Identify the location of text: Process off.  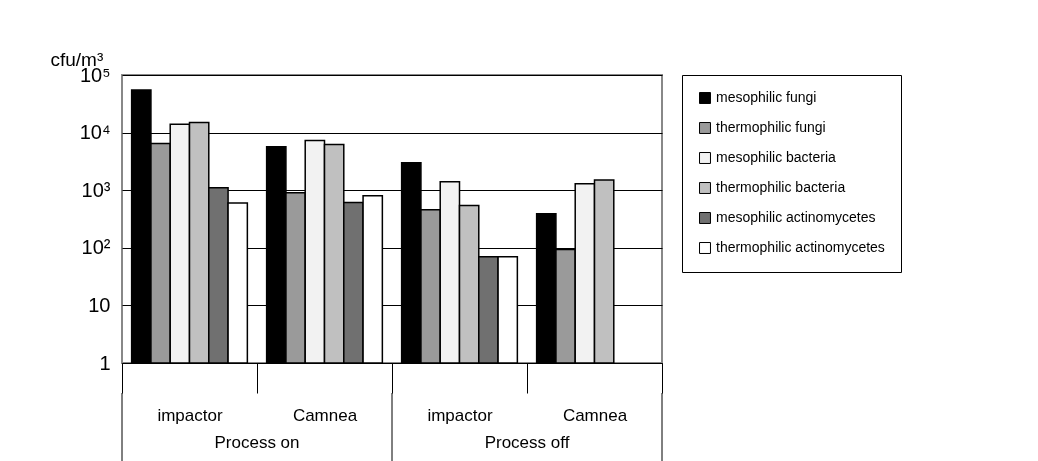
(527, 442).